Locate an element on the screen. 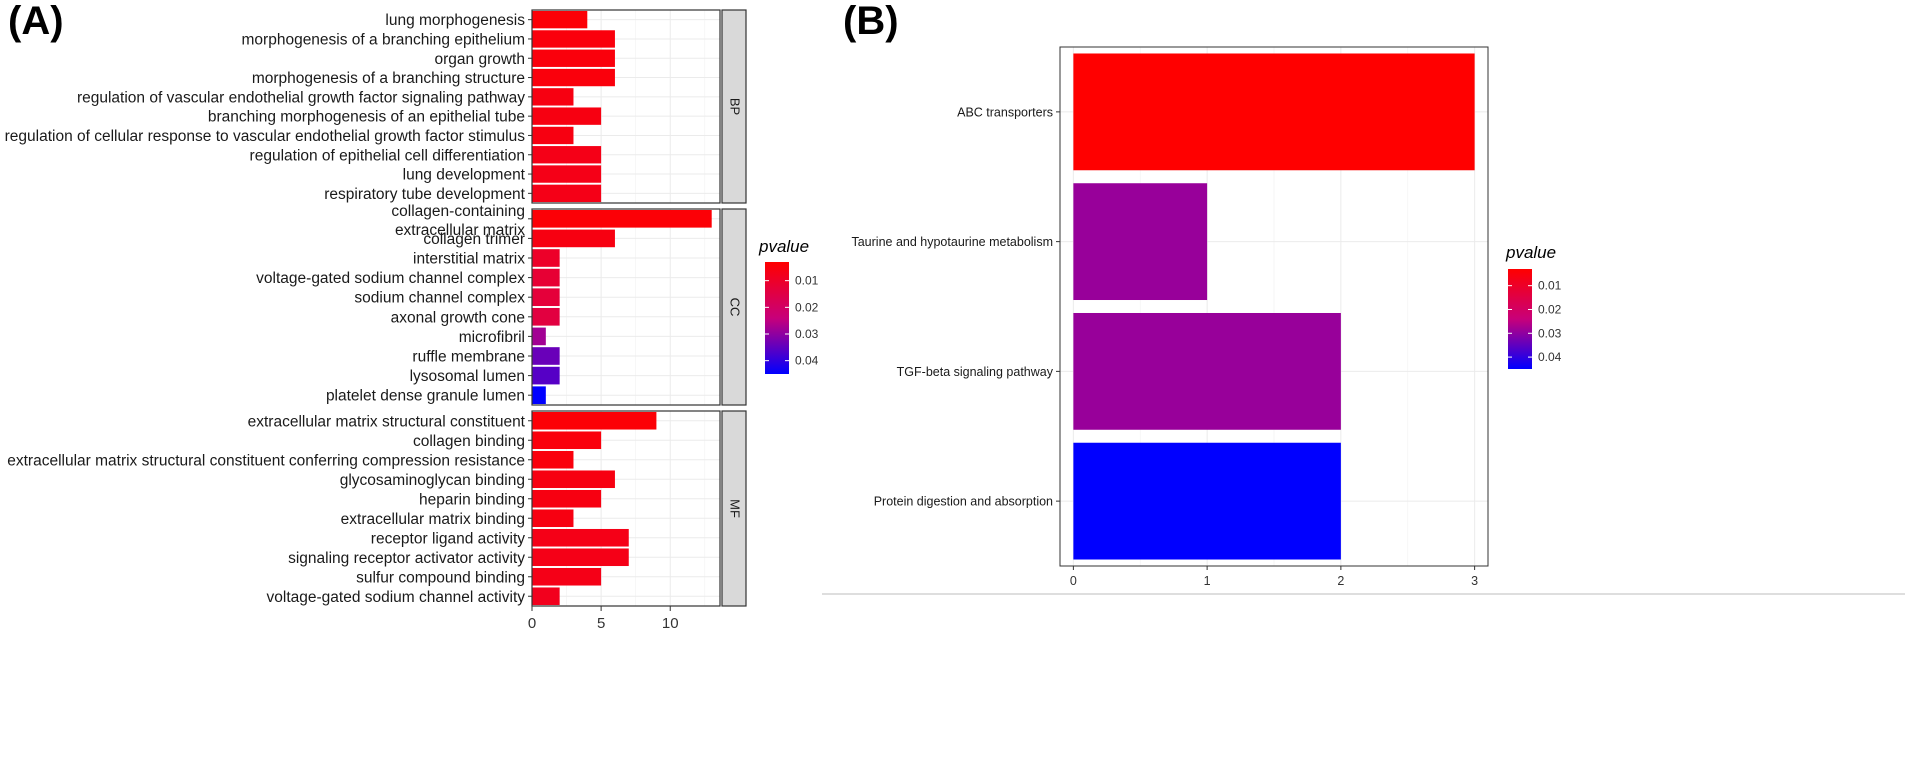 The width and height of the screenshot is (1905, 763). bar-lung-morphogenesis is located at coordinates (560, 19).